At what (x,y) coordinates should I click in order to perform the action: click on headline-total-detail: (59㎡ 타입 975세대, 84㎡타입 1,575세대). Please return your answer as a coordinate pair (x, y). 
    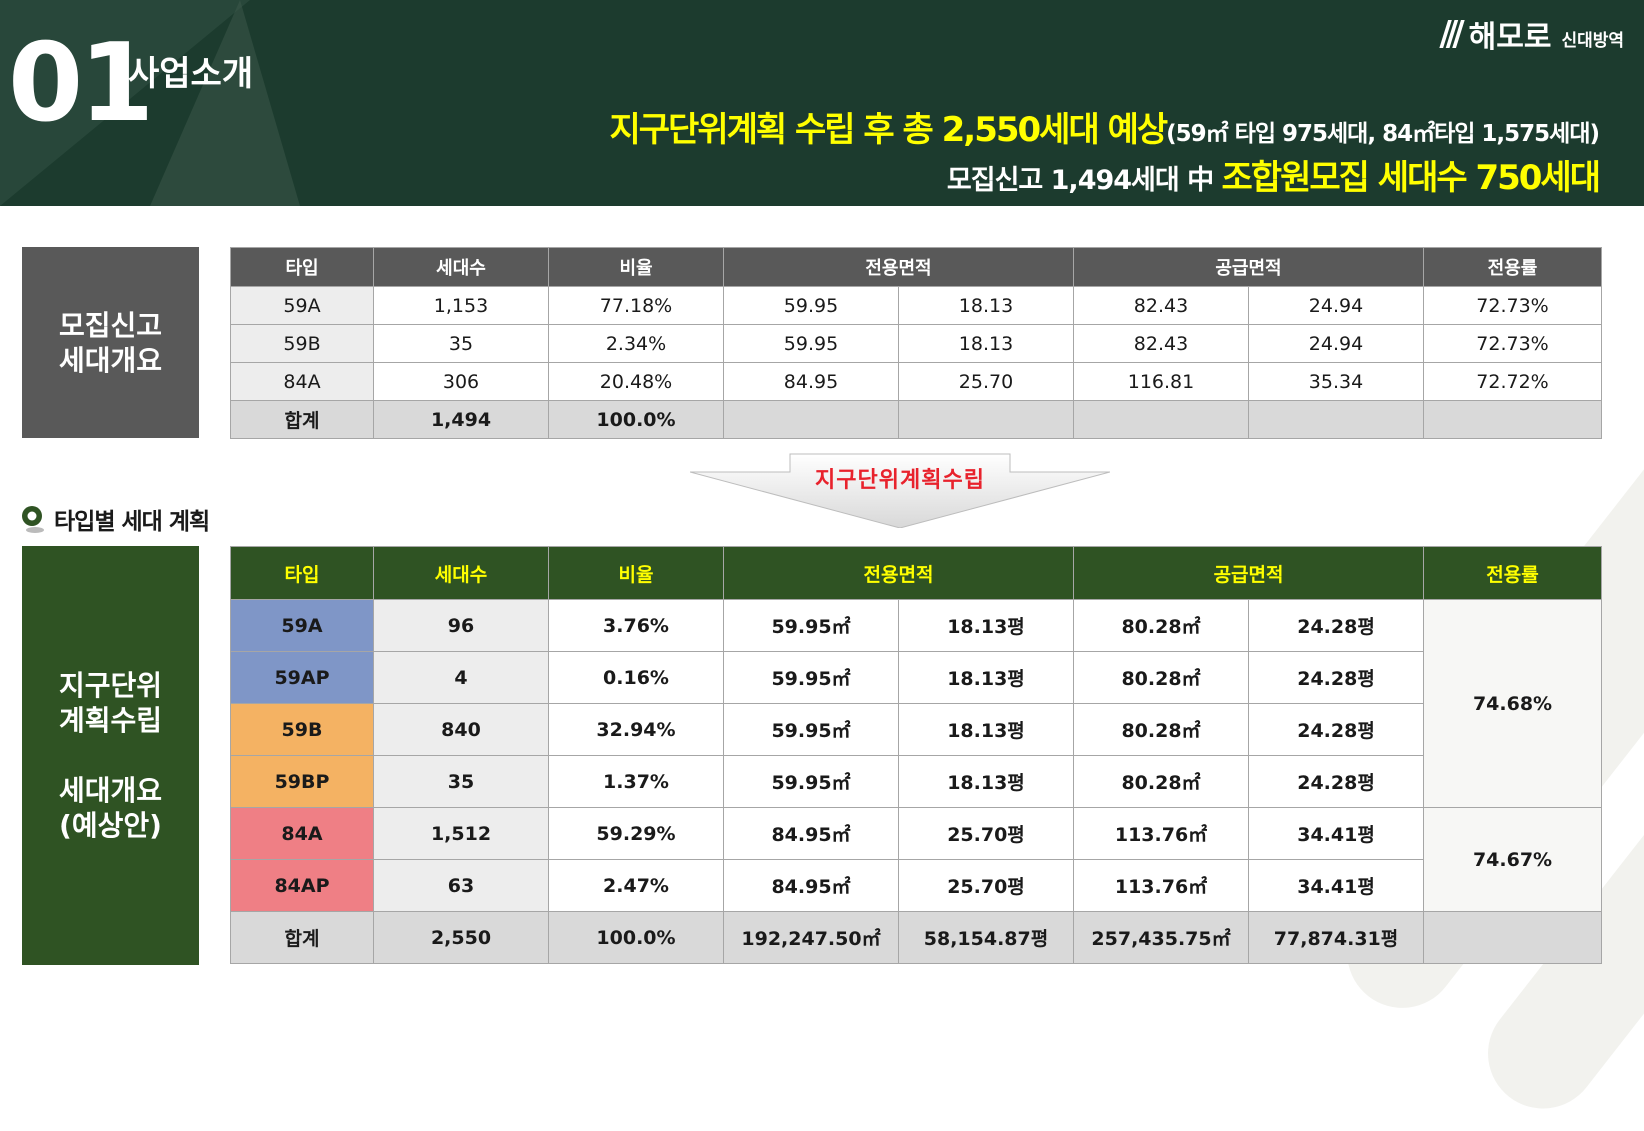
    Looking at the image, I should click on (1383, 134).